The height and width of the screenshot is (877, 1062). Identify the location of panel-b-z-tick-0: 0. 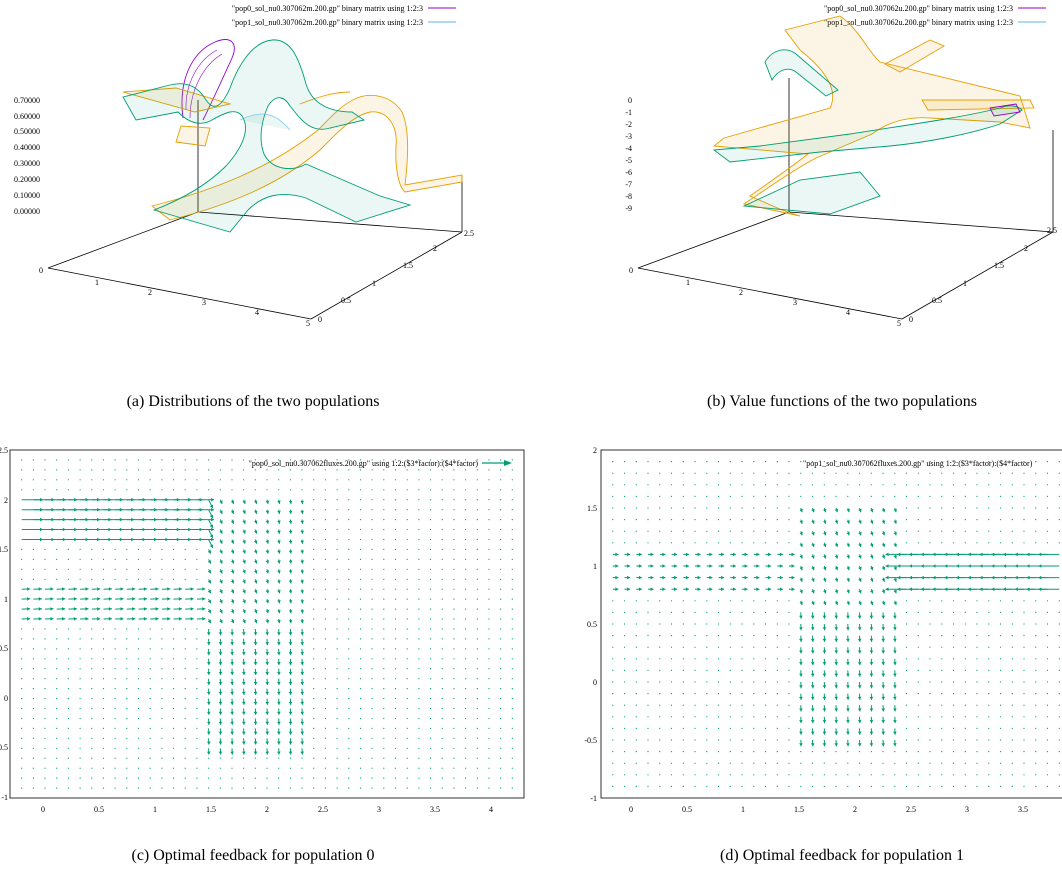
(630, 100).